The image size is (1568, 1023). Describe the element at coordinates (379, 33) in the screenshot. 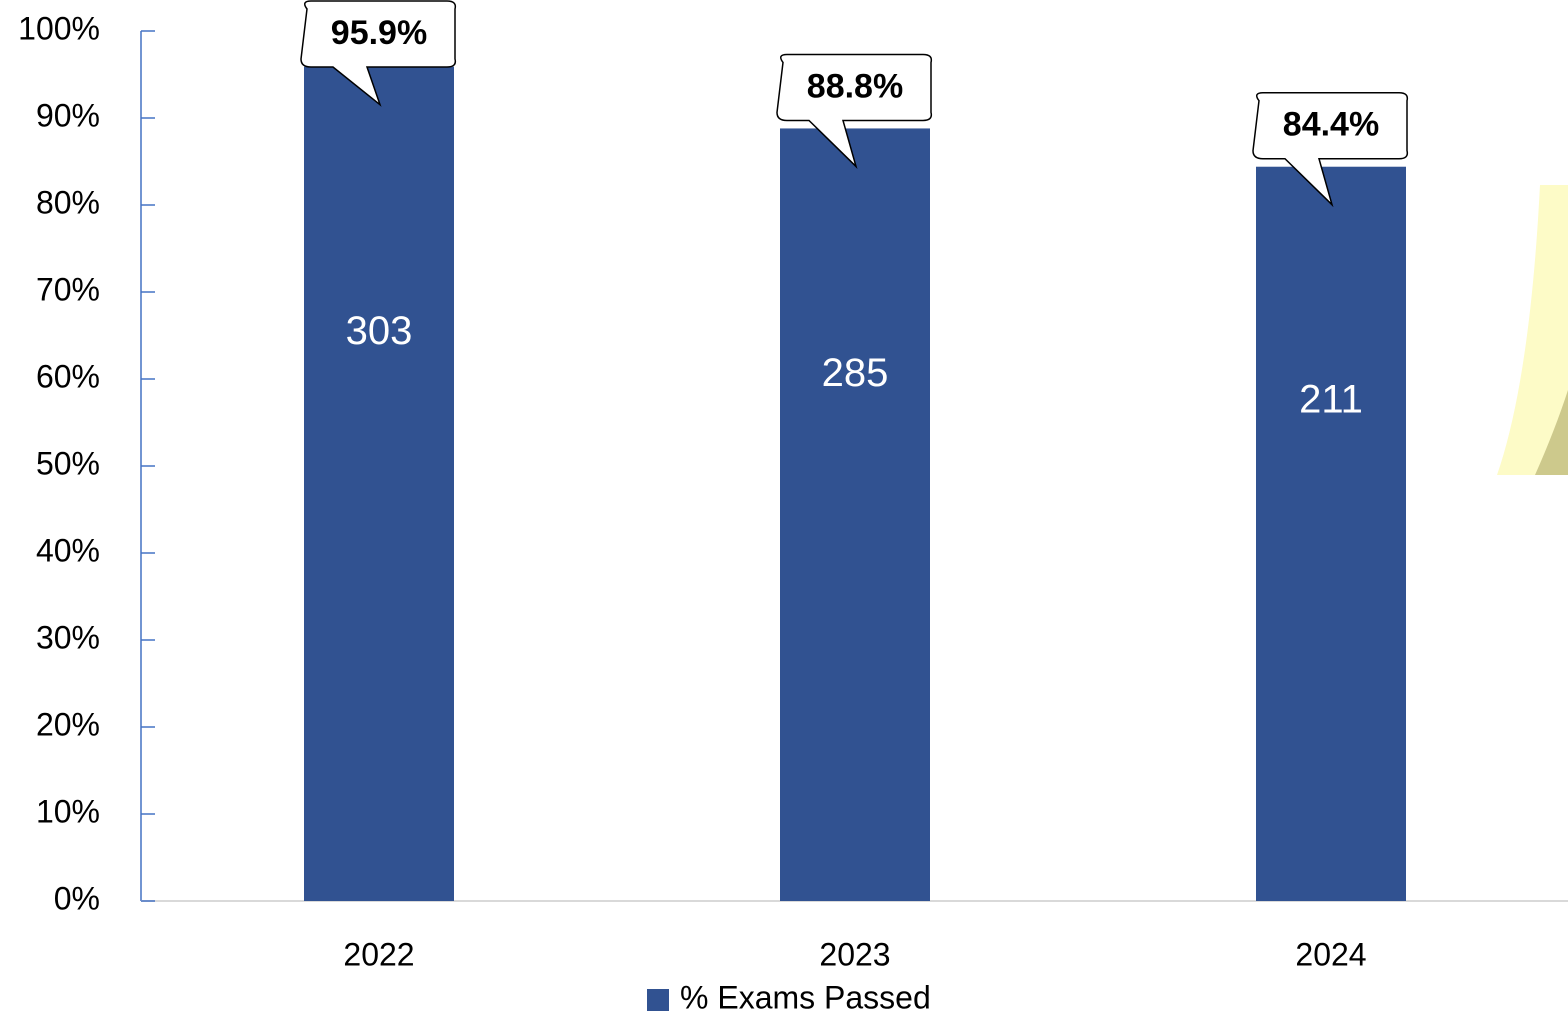

I see `value-label: 95.9%` at that location.